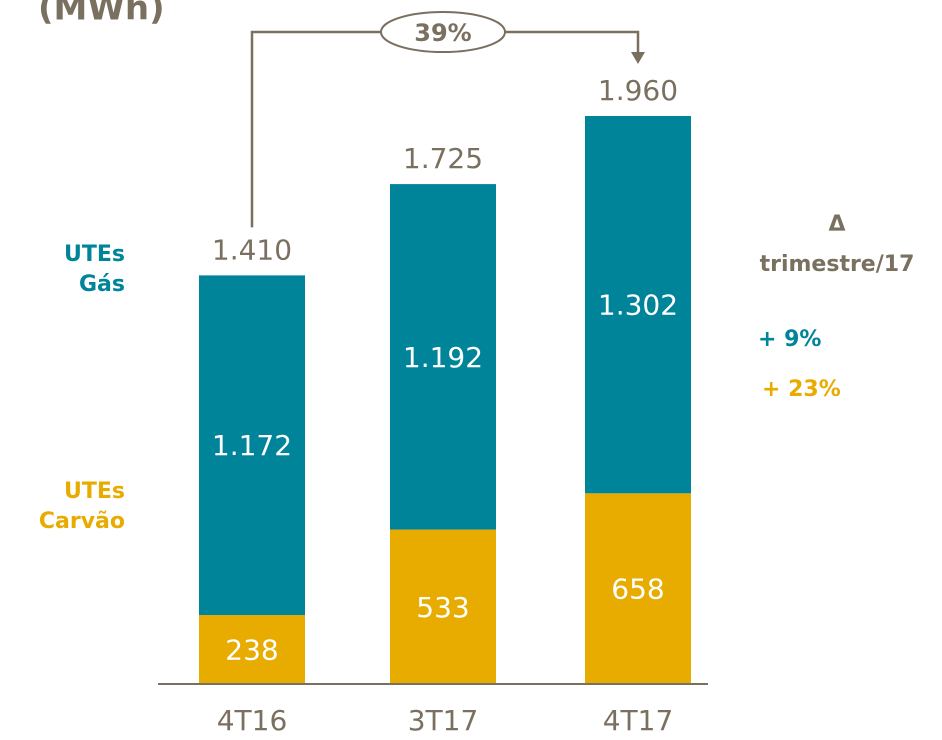 This screenshot has width=942, height=740. Describe the element at coordinates (801, 389) in the screenshot. I see `change-label: + 23%` at that location.